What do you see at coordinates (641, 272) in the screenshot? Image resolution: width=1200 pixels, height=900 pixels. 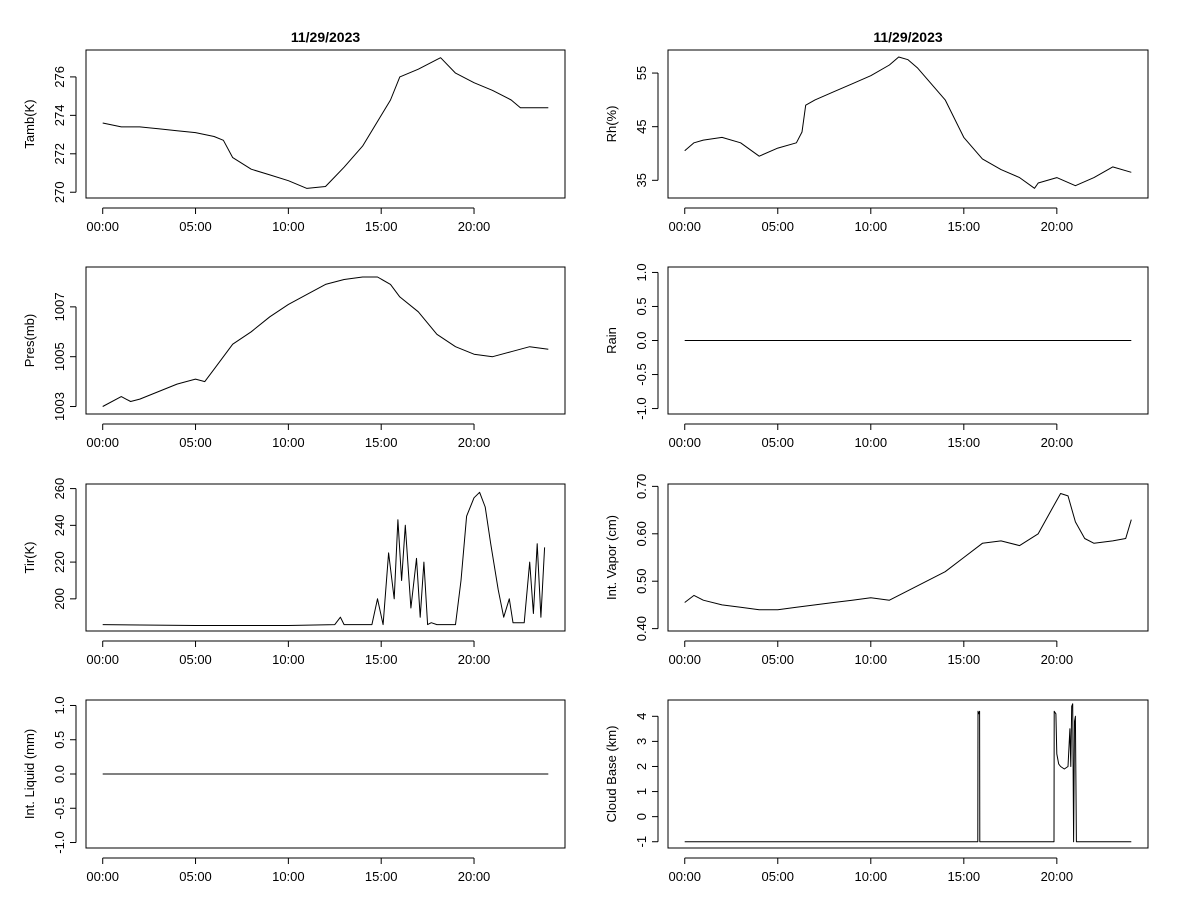 I see `y-tick-label: 1.0` at bounding box center [641, 272].